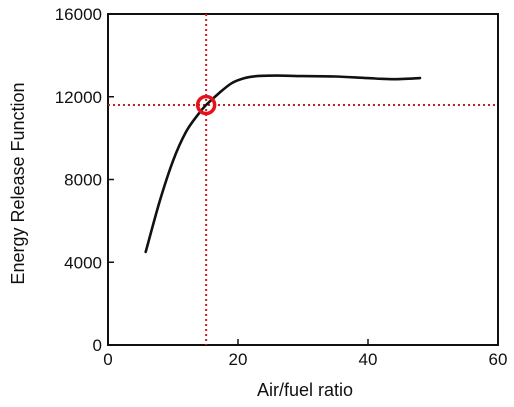  I want to click on x-tick-label: 0, so click(107, 359).